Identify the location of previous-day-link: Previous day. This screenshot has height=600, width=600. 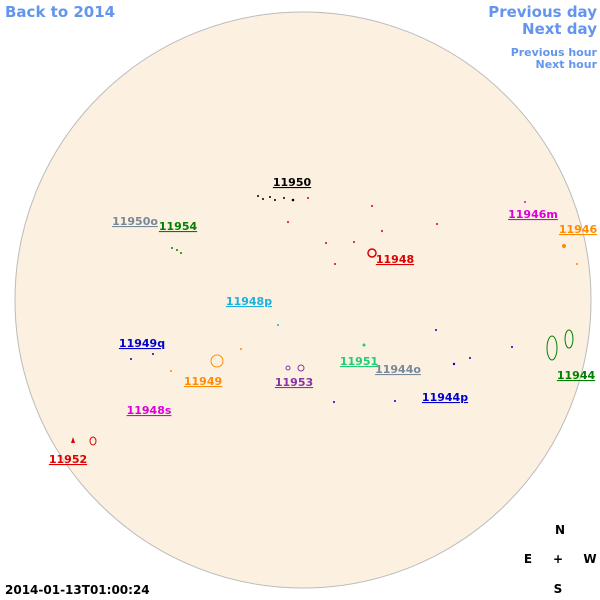
(542, 12).